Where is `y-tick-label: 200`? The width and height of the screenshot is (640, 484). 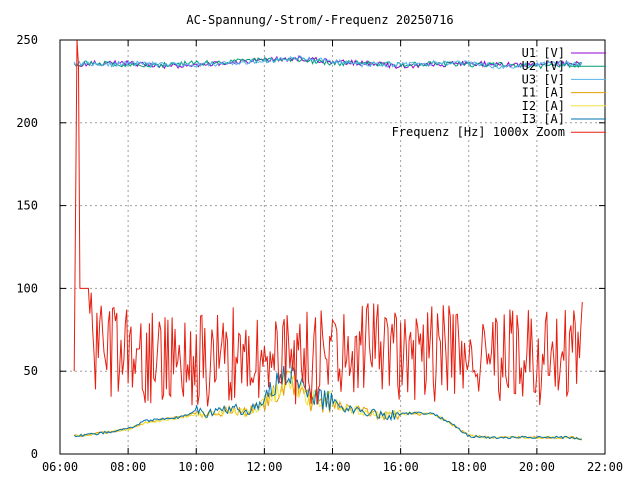 y-tick-label: 200 is located at coordinates (27, 123).